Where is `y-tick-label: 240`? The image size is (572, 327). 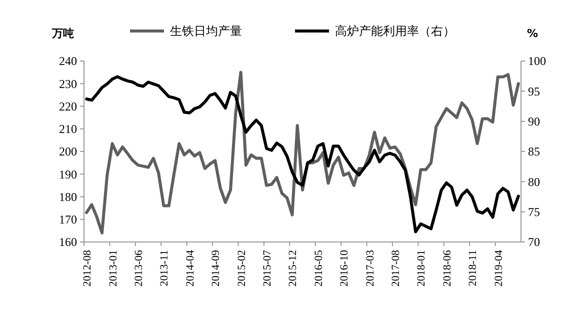
y-tick-label: 240 is located at coordinates (68, 61).